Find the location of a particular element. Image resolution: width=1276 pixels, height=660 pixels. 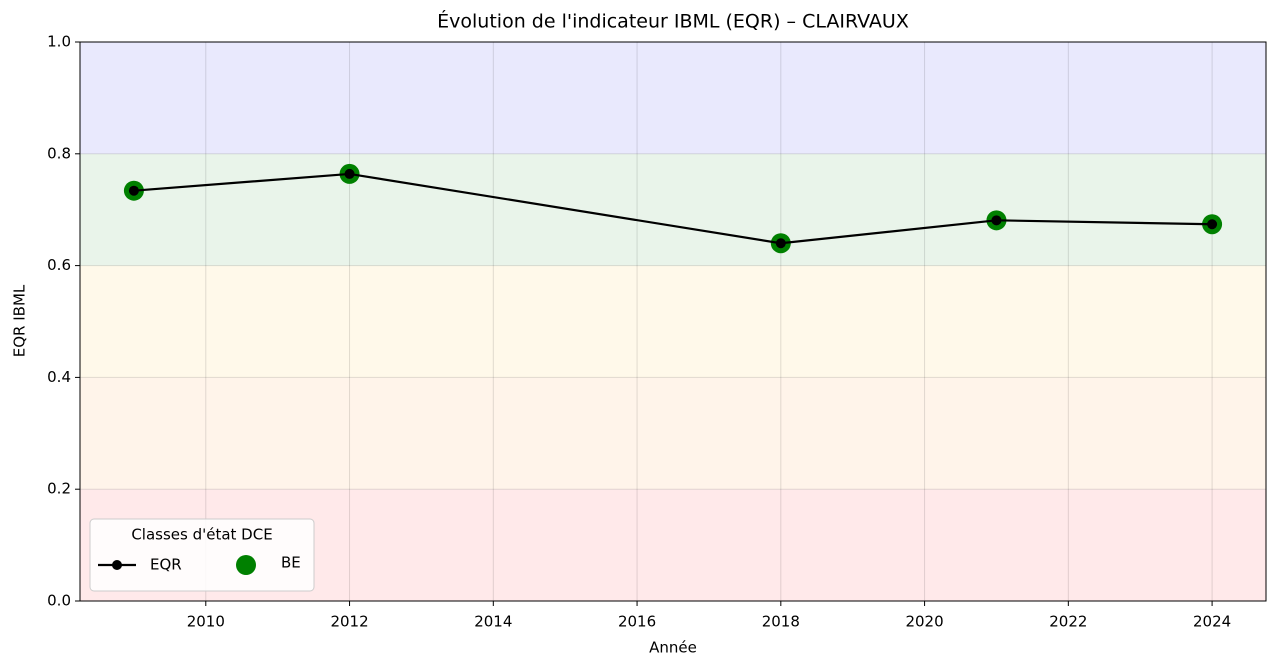

y-tick-label: 1.0 is located at coordinates (59, 42).